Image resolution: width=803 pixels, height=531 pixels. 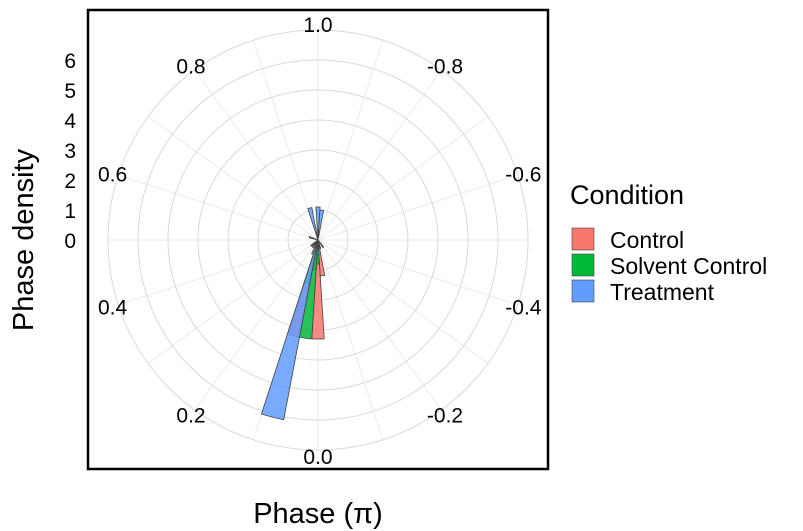 I want to click on phase-tick-label: -0.2, so click(x=445, y=416).